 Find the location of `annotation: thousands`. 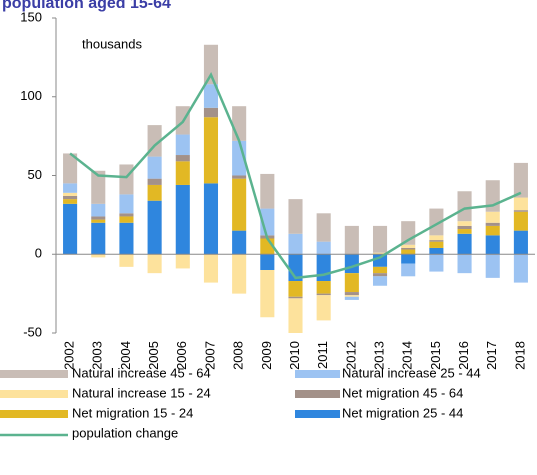

annotation: thousands is located at coordinates (112, 43).